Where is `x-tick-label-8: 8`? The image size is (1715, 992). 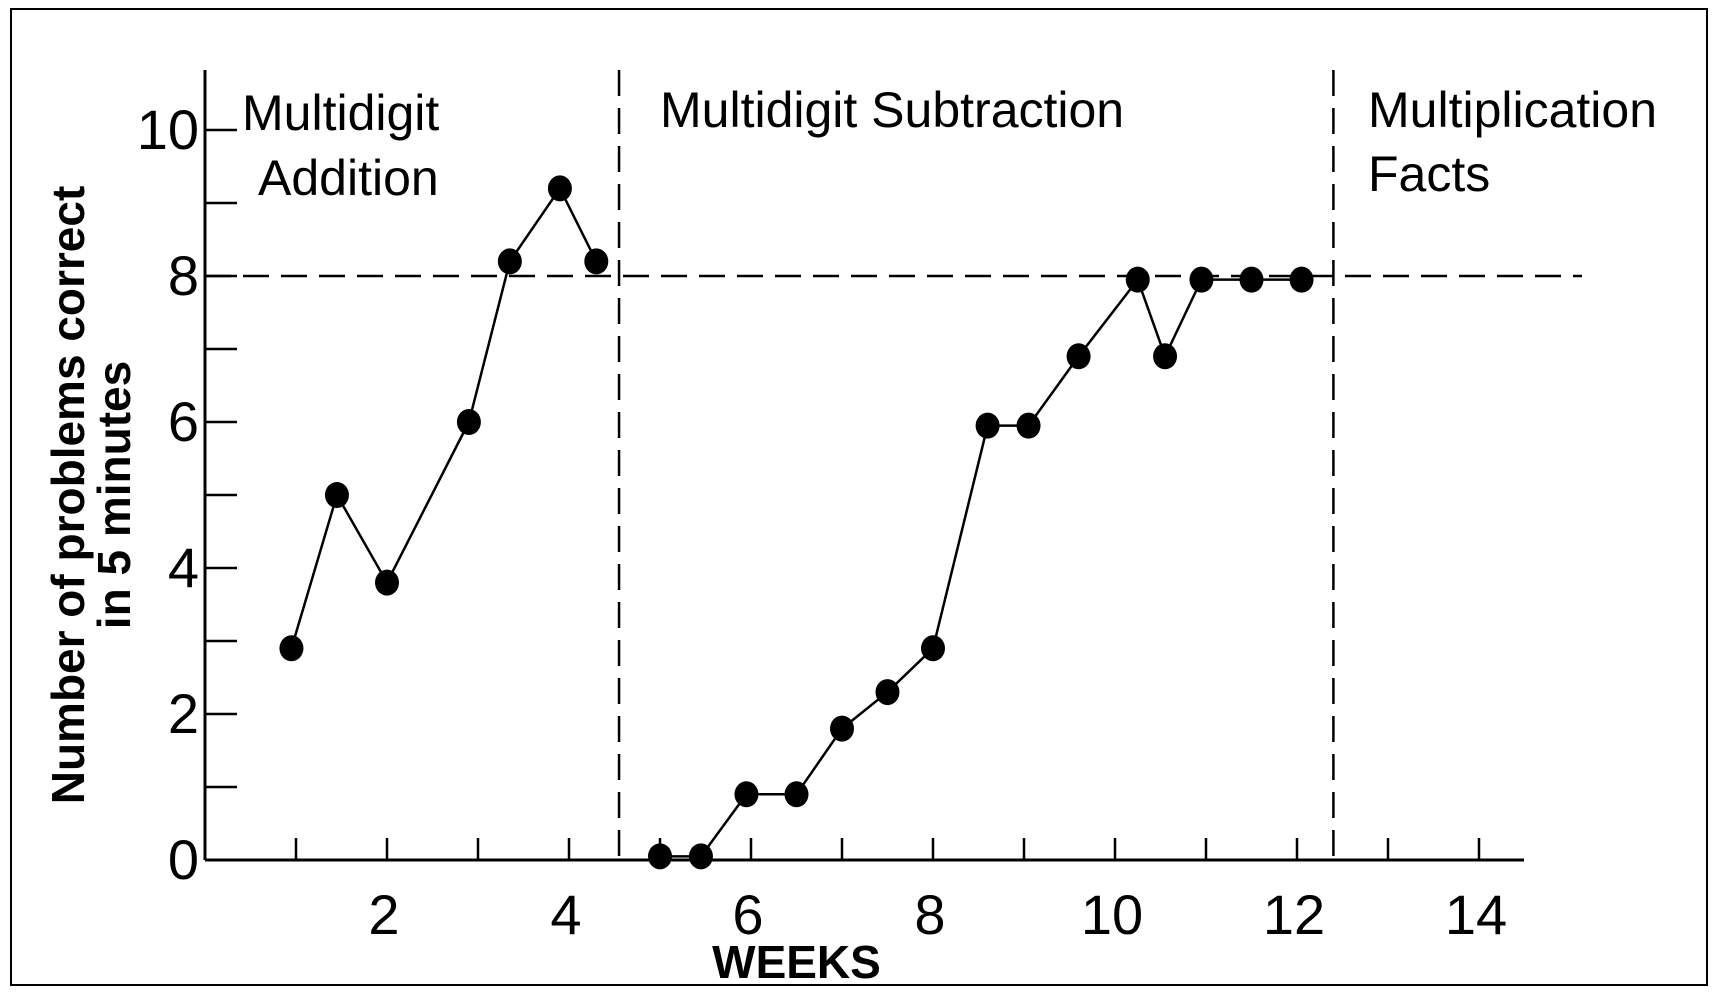
x-tick-label-8: 8 is located at coordinates (929, 914).